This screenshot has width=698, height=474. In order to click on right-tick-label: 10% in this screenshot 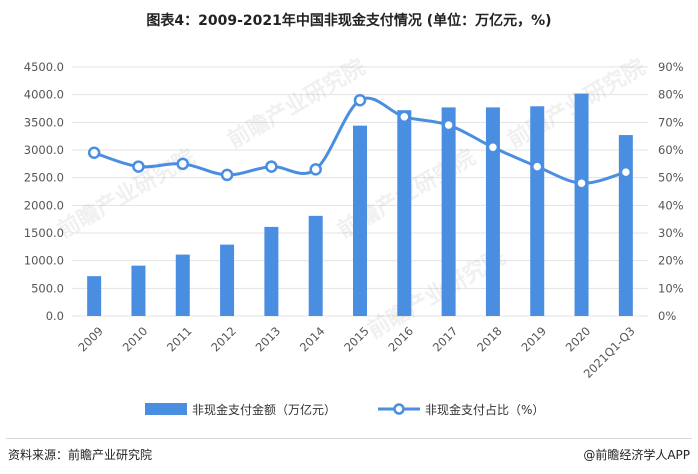, I will do `click(671, 288)`.